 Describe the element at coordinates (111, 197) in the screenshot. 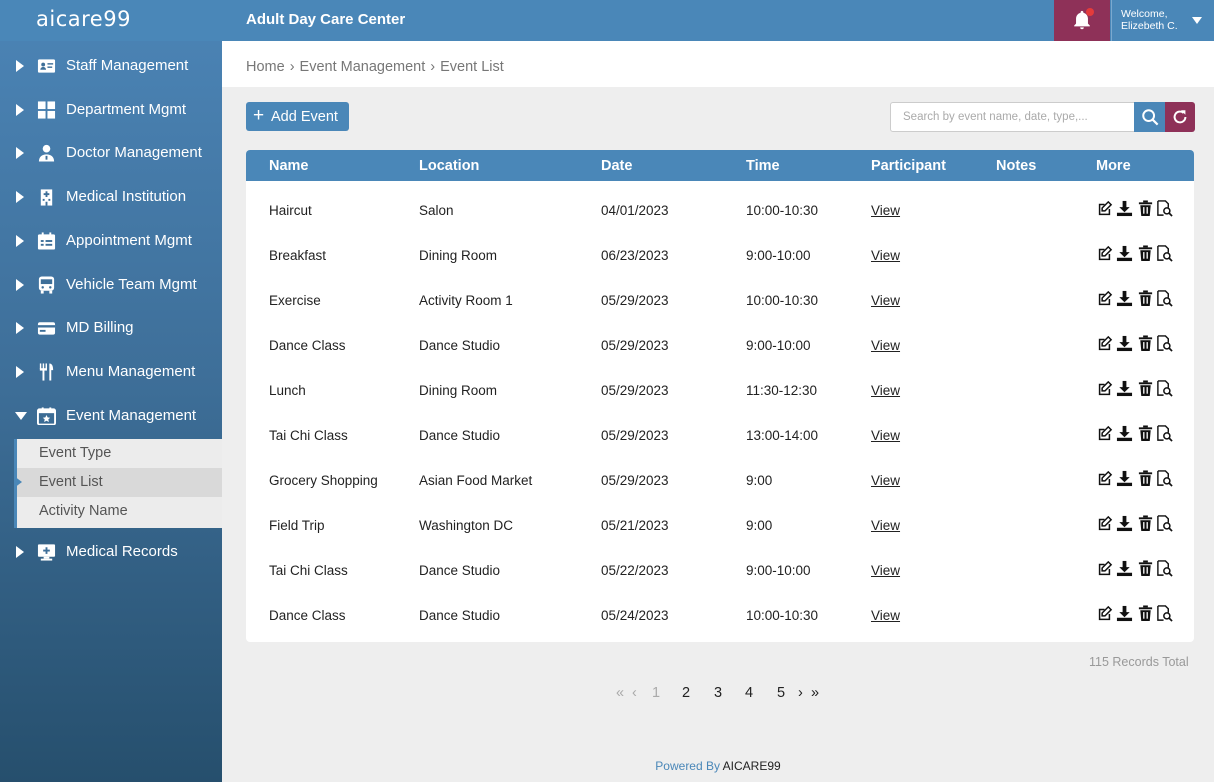

I see `sidebar-item-medical-institution: Medical Institution` at that location.